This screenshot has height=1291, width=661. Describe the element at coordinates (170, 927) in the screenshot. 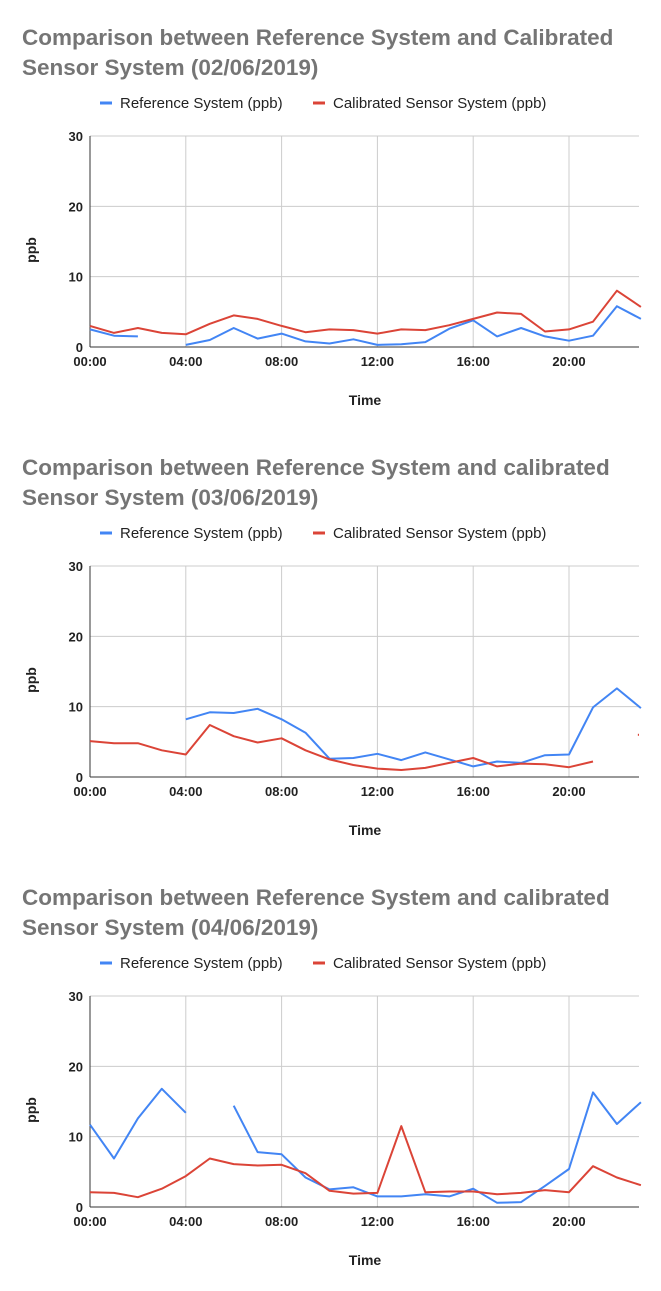

I see `chart-title-line-2: Sensor System (04/06/2019)` at that location.